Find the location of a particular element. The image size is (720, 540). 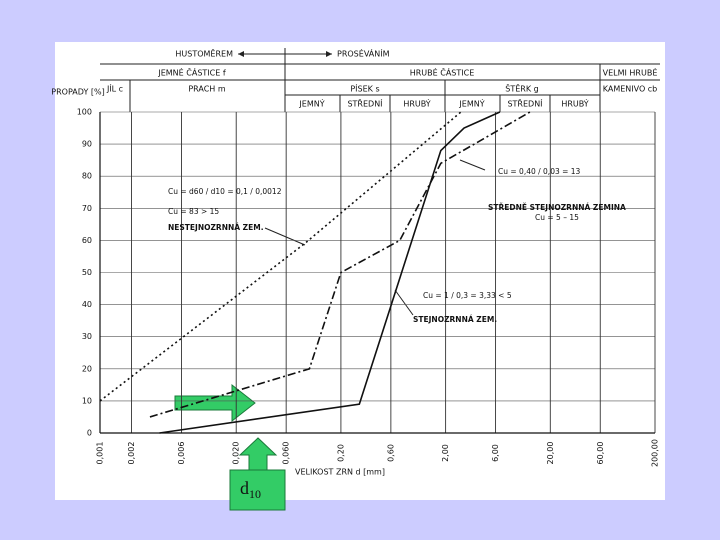

method-left: HUSTOMĚREM is located at coordinates (204, 53).